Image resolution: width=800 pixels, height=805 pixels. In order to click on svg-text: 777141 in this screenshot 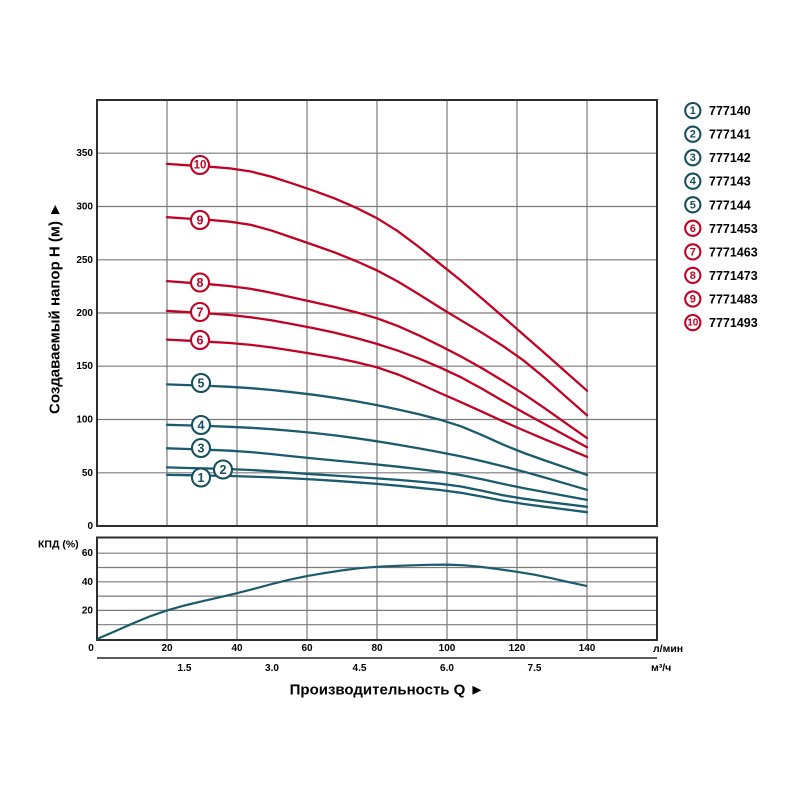, I will do `click(730, 135)`.